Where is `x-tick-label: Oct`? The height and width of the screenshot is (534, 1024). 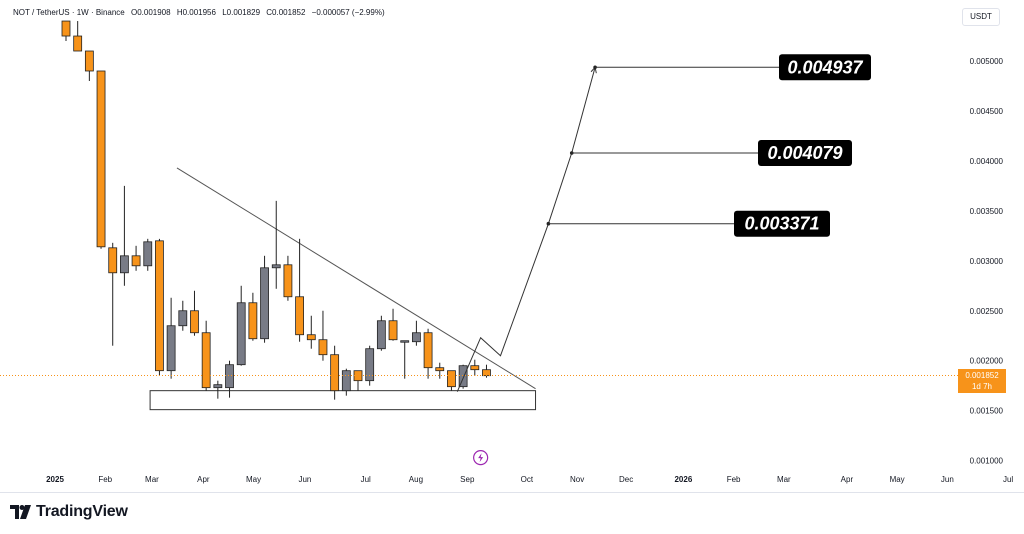
x-tick-label: Oct is located at coordinates (527, 479).